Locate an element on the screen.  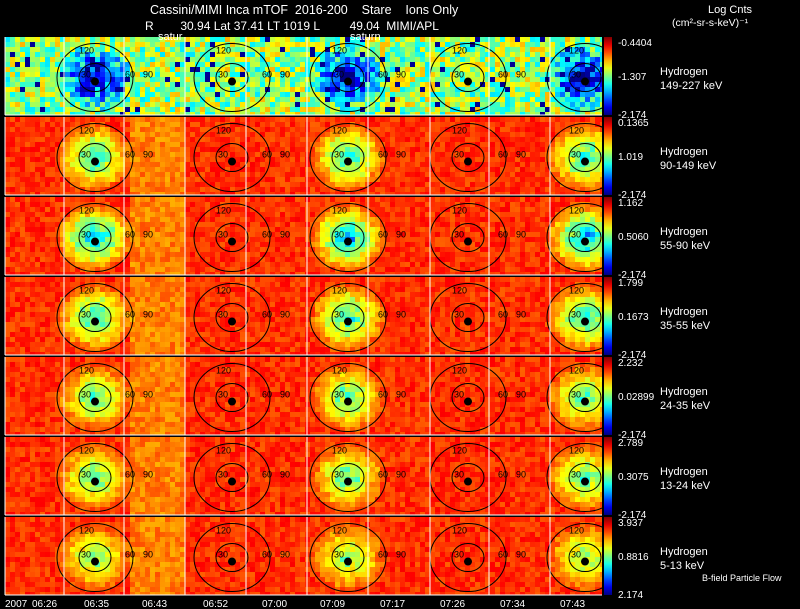
contour-label: 30 is located at coordinates (576, 75).